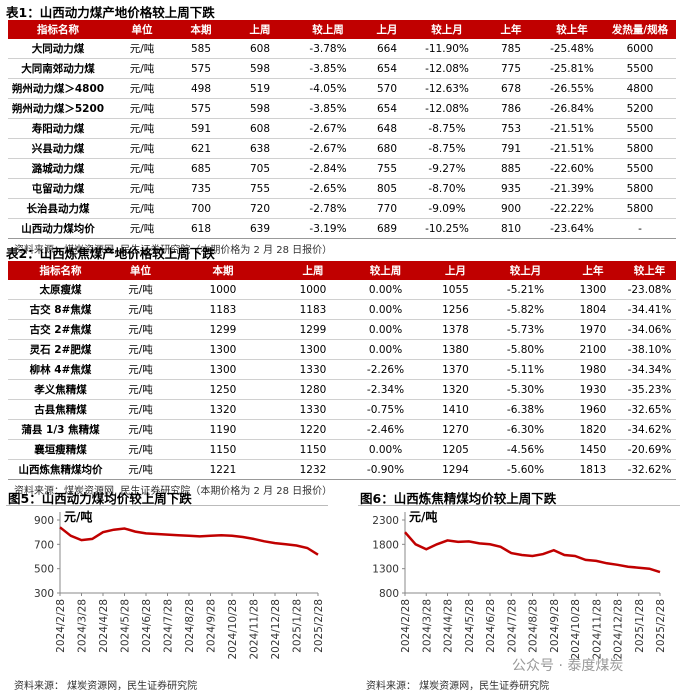 Image resolution: width=684 pixels, height=692 pixels. I want to click on table-cell: 1221, so click(223, 469).